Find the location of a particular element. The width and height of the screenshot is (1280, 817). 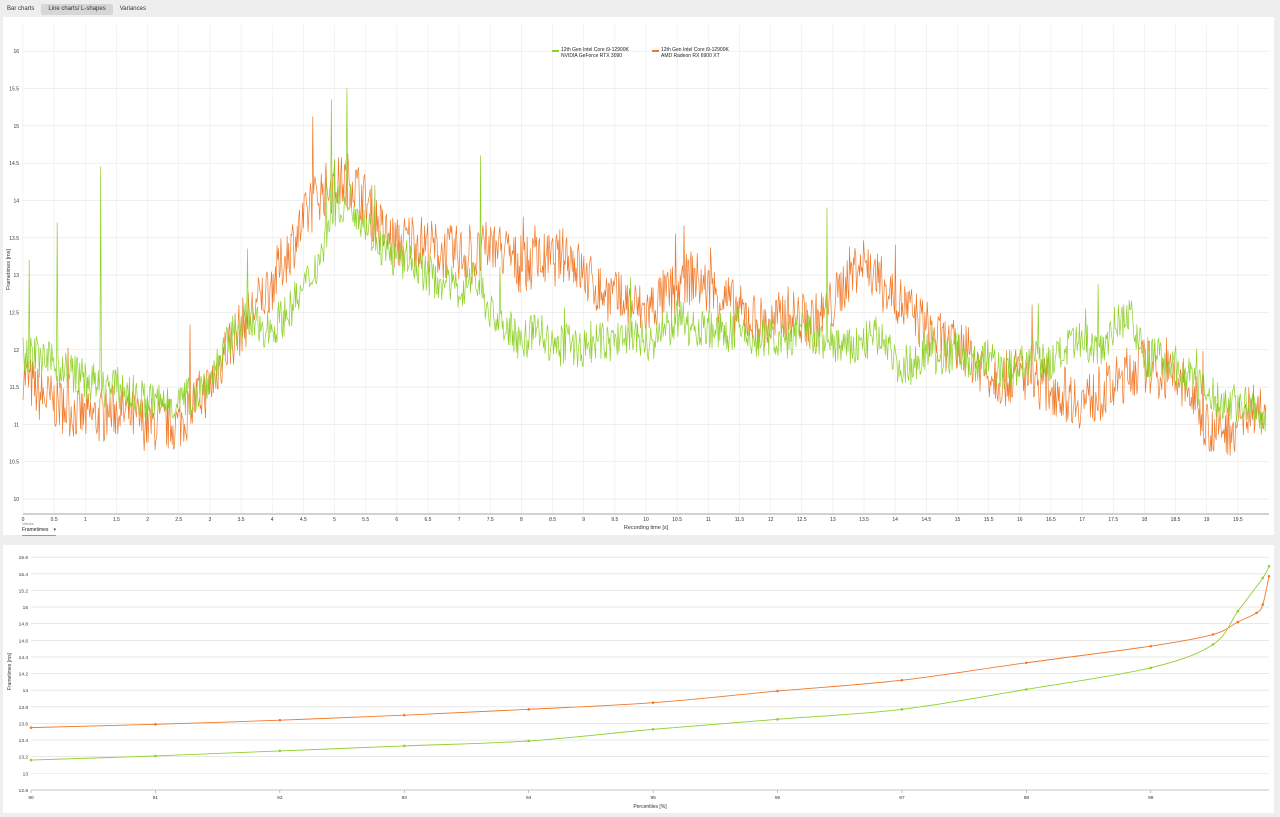

x-tick-label: 13 is located at coordinates (833, 520).